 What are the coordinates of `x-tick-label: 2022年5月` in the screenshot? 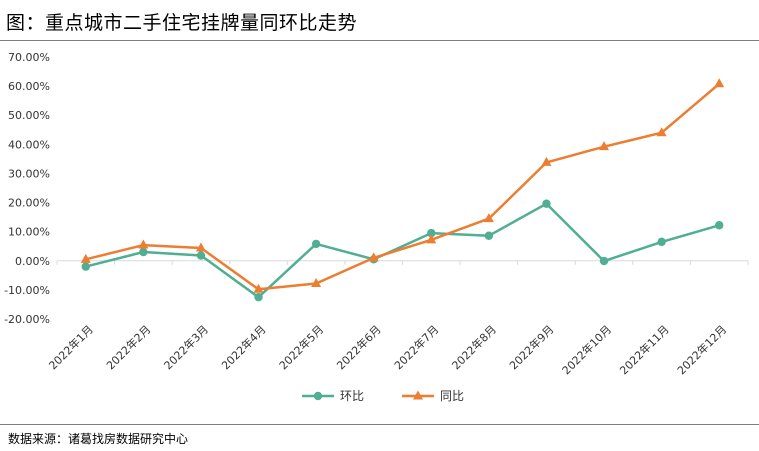 It's located at (301, 347).